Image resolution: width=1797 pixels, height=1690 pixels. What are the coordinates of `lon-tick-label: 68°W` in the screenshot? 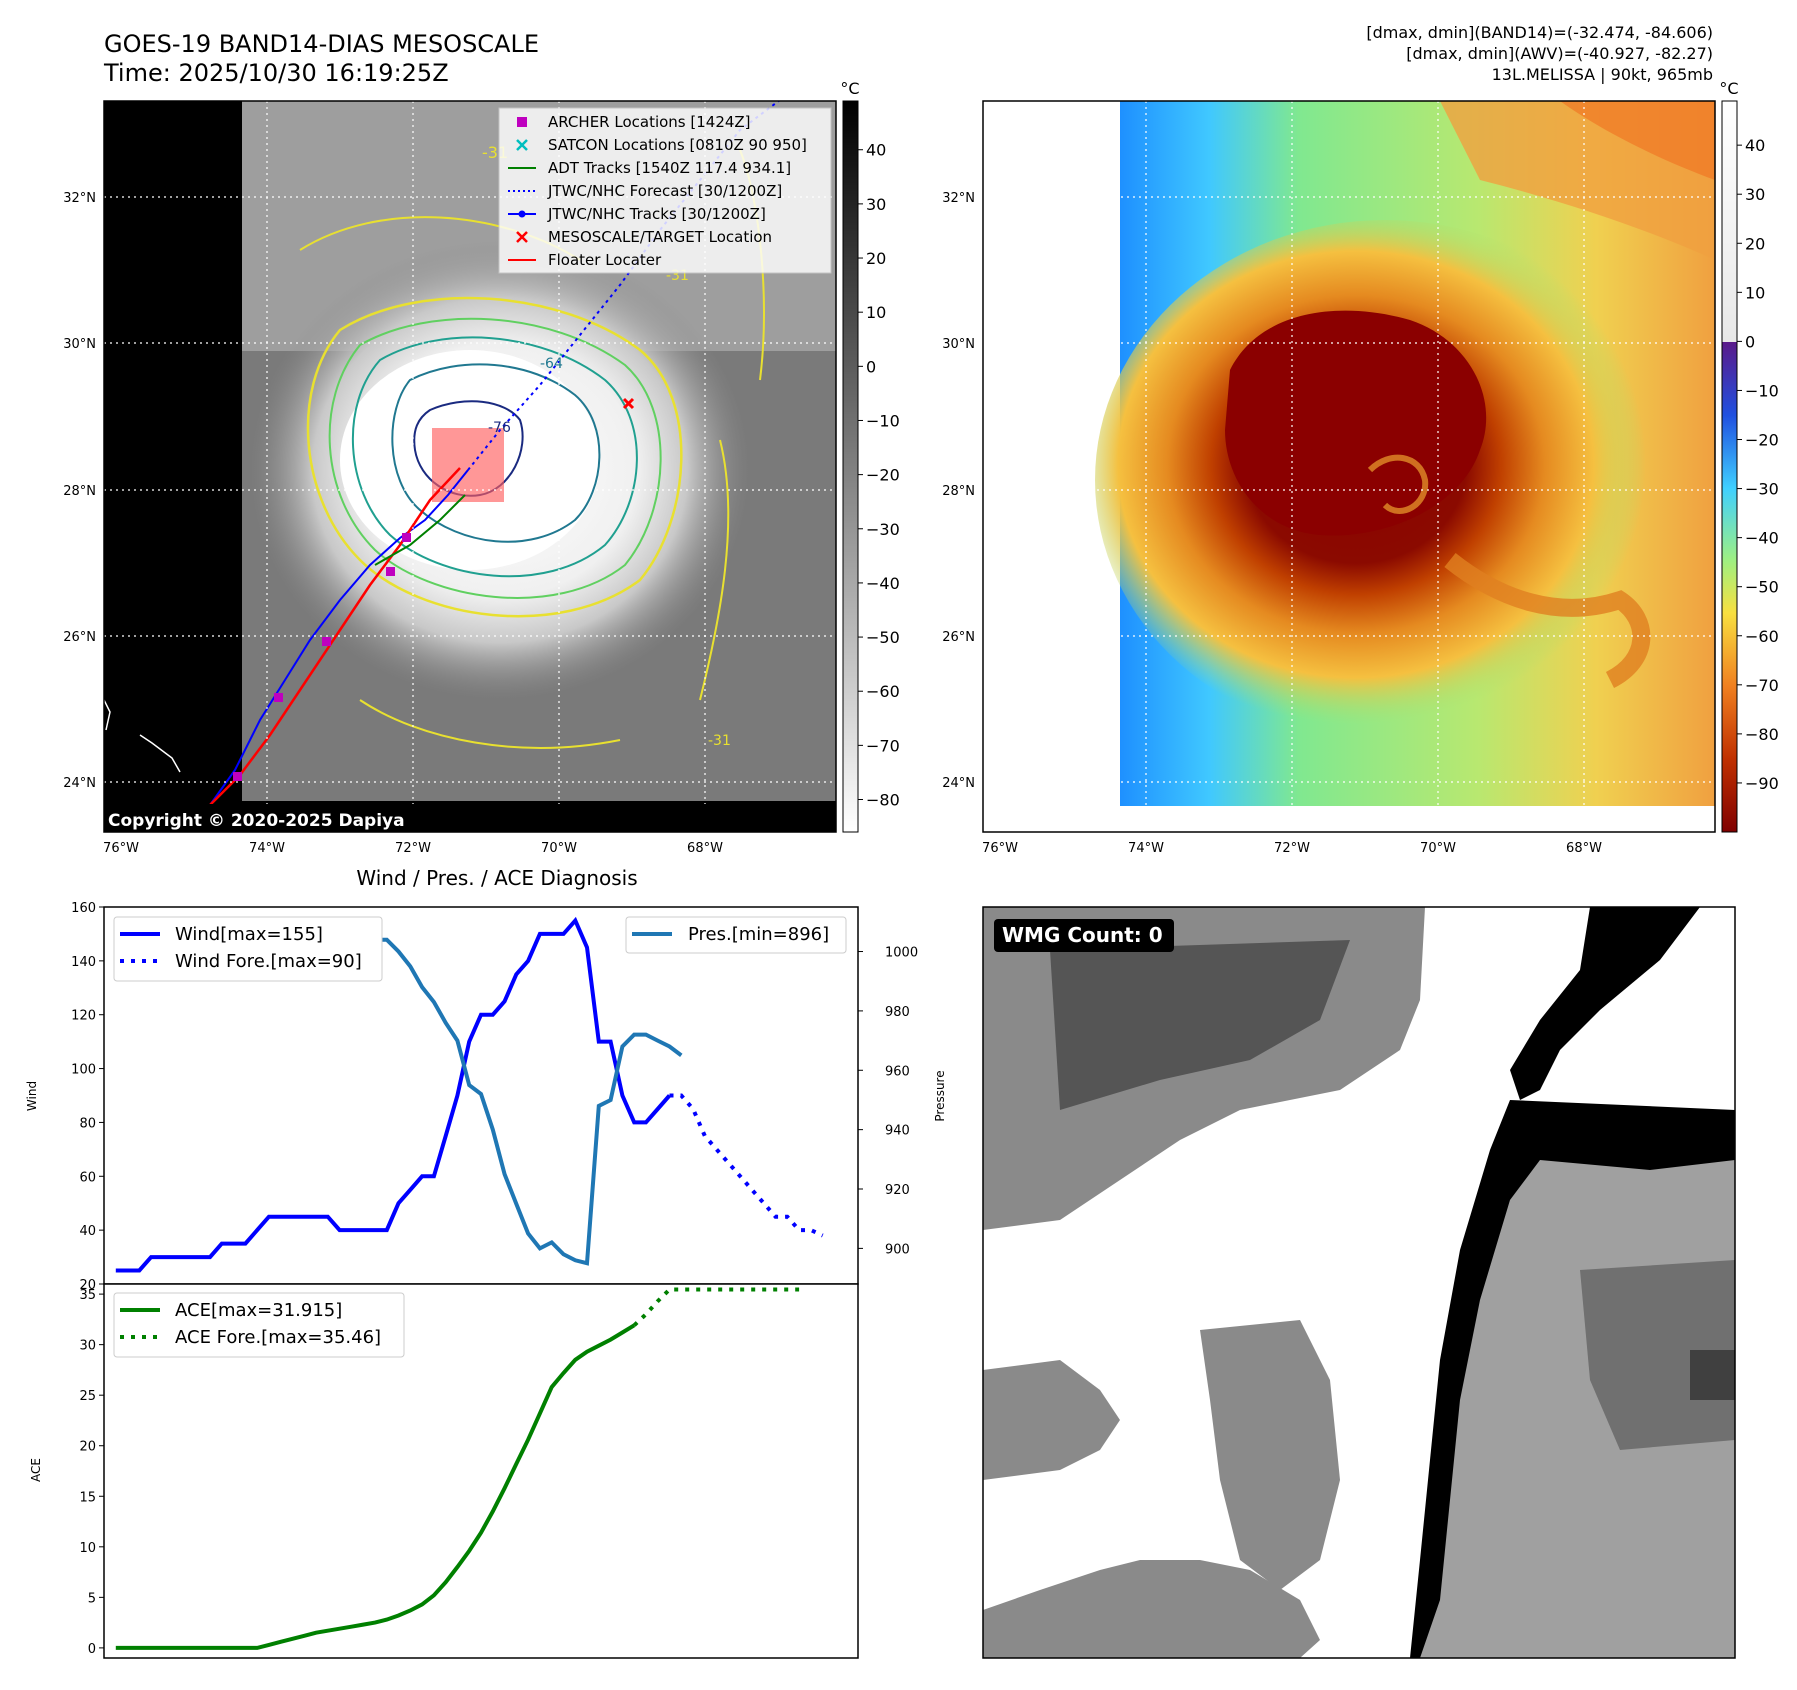 It's located at (705, 848).